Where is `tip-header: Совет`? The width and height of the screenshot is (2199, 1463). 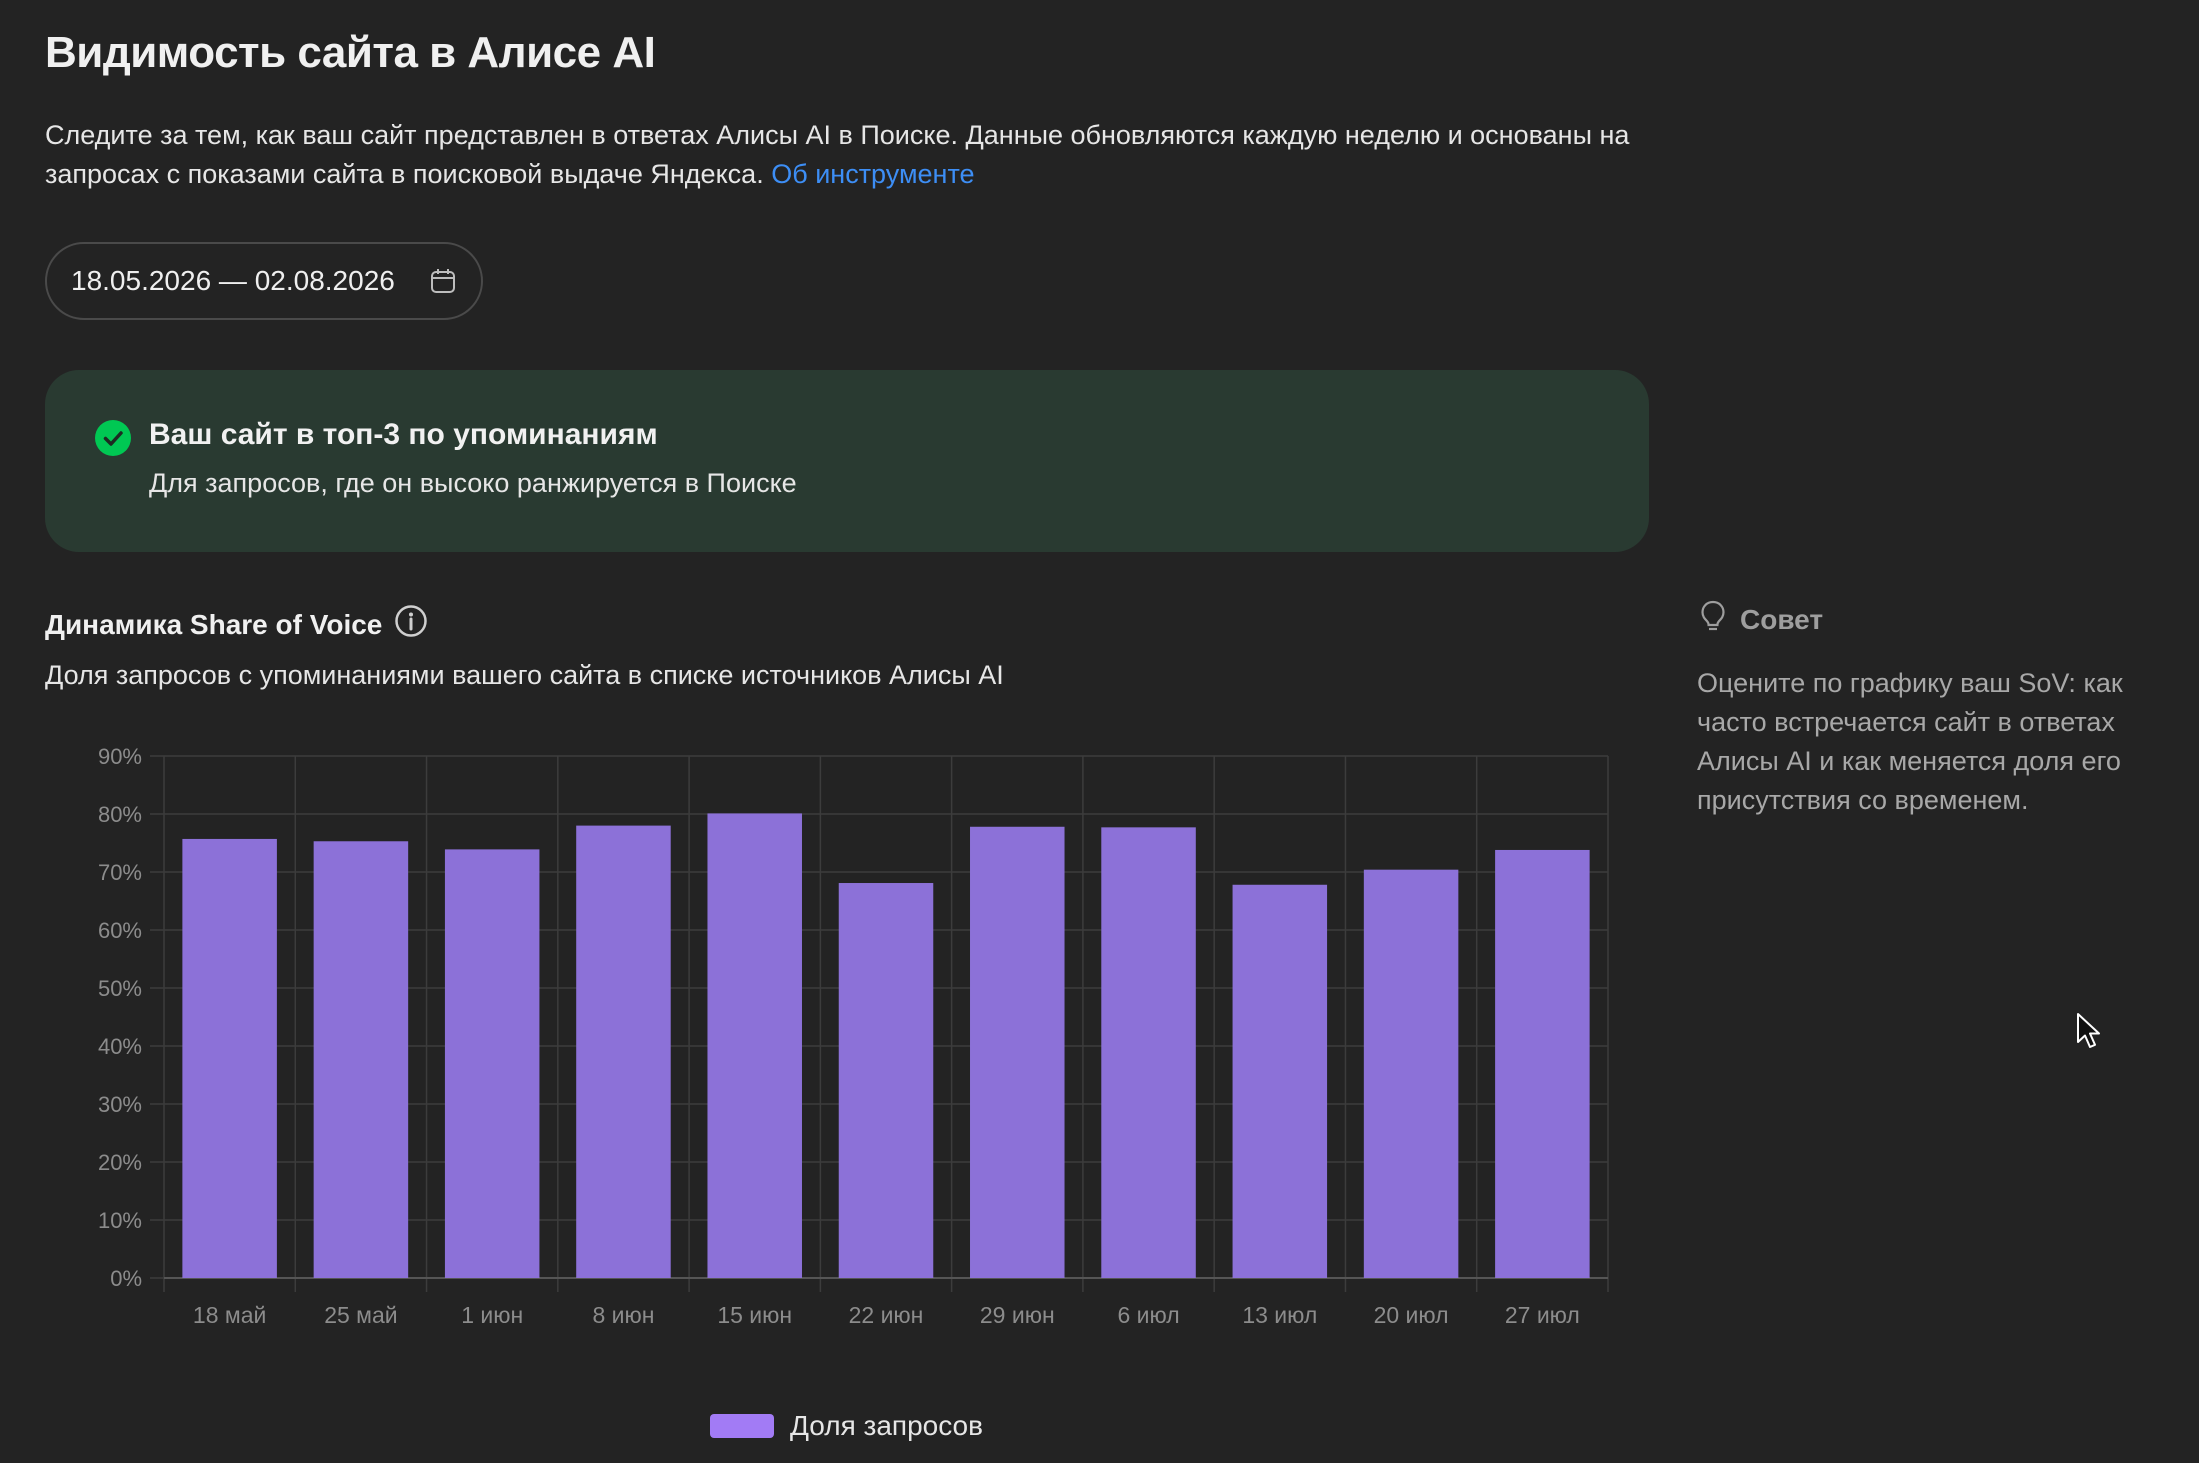 tip-header: Совет is located at coordinates (1761, 619).